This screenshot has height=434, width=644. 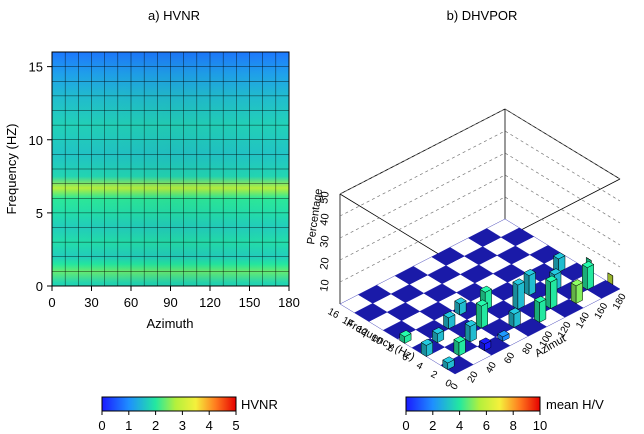 I want to click on z-tick-label: 40, so click(x=325, y=220).